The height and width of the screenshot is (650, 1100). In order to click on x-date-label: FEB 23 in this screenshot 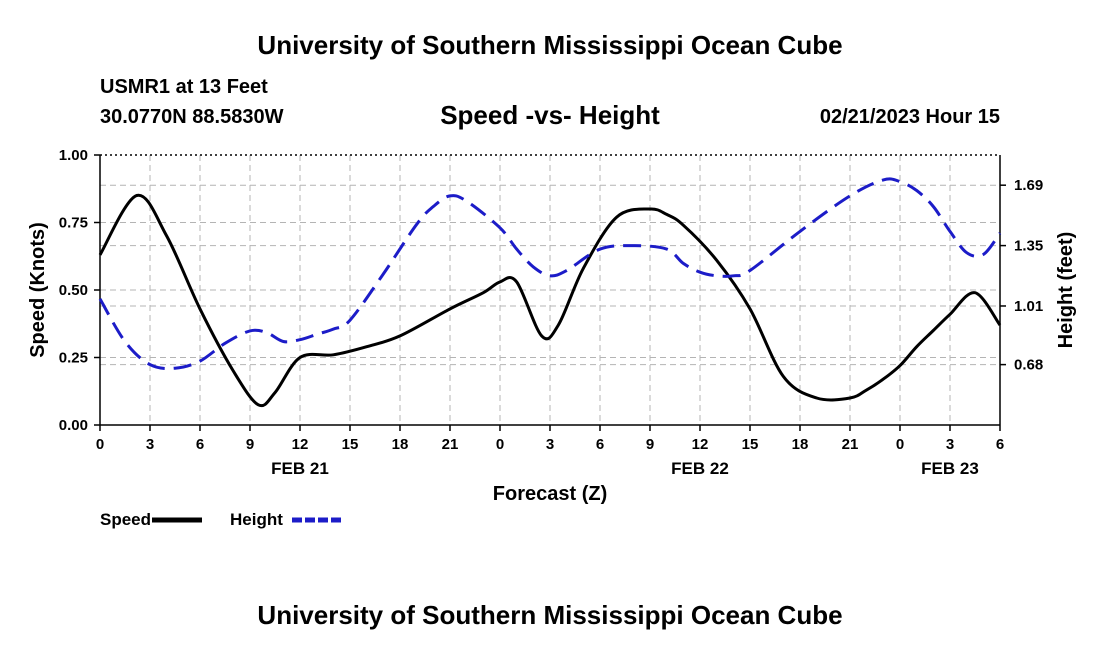, I will do `click(950, 468)`.